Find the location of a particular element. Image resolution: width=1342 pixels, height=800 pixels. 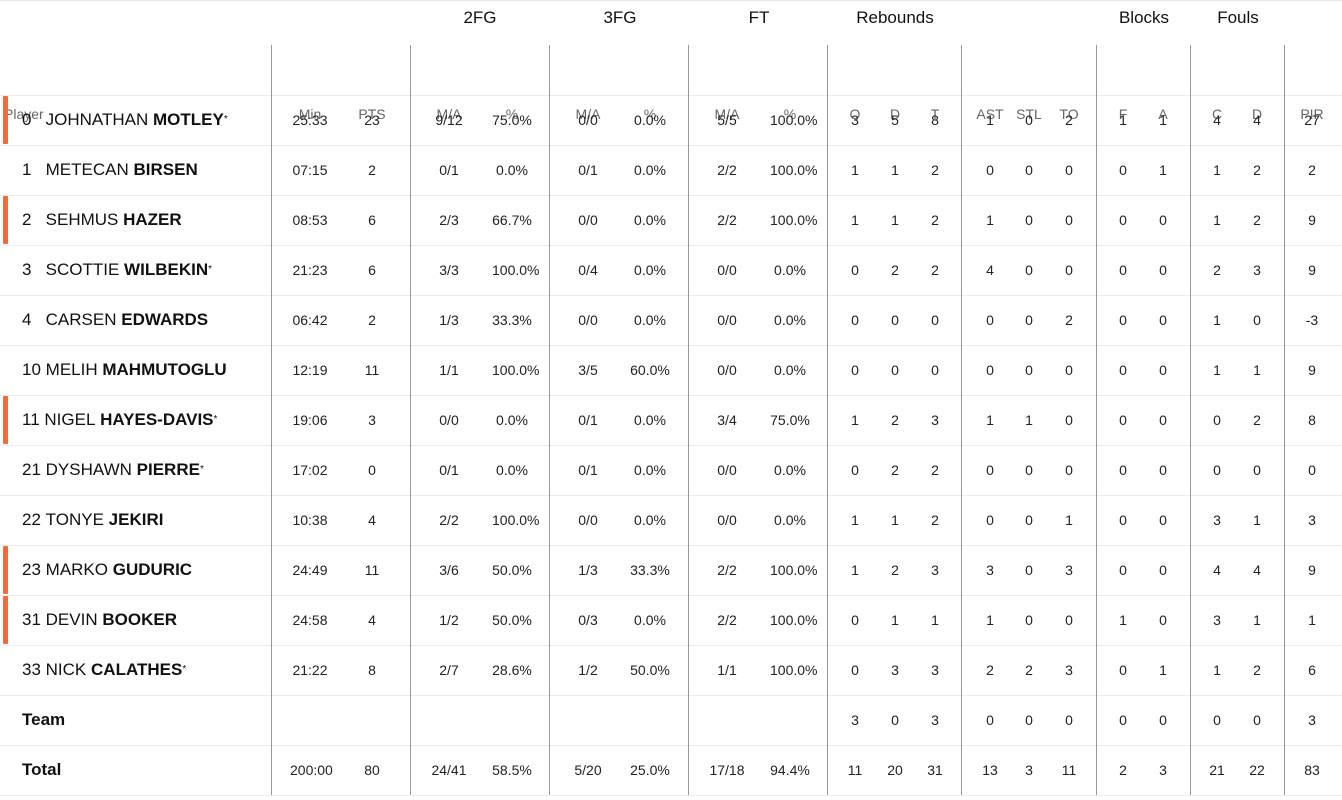

col-min: Min is located at coordinates (310, 114).